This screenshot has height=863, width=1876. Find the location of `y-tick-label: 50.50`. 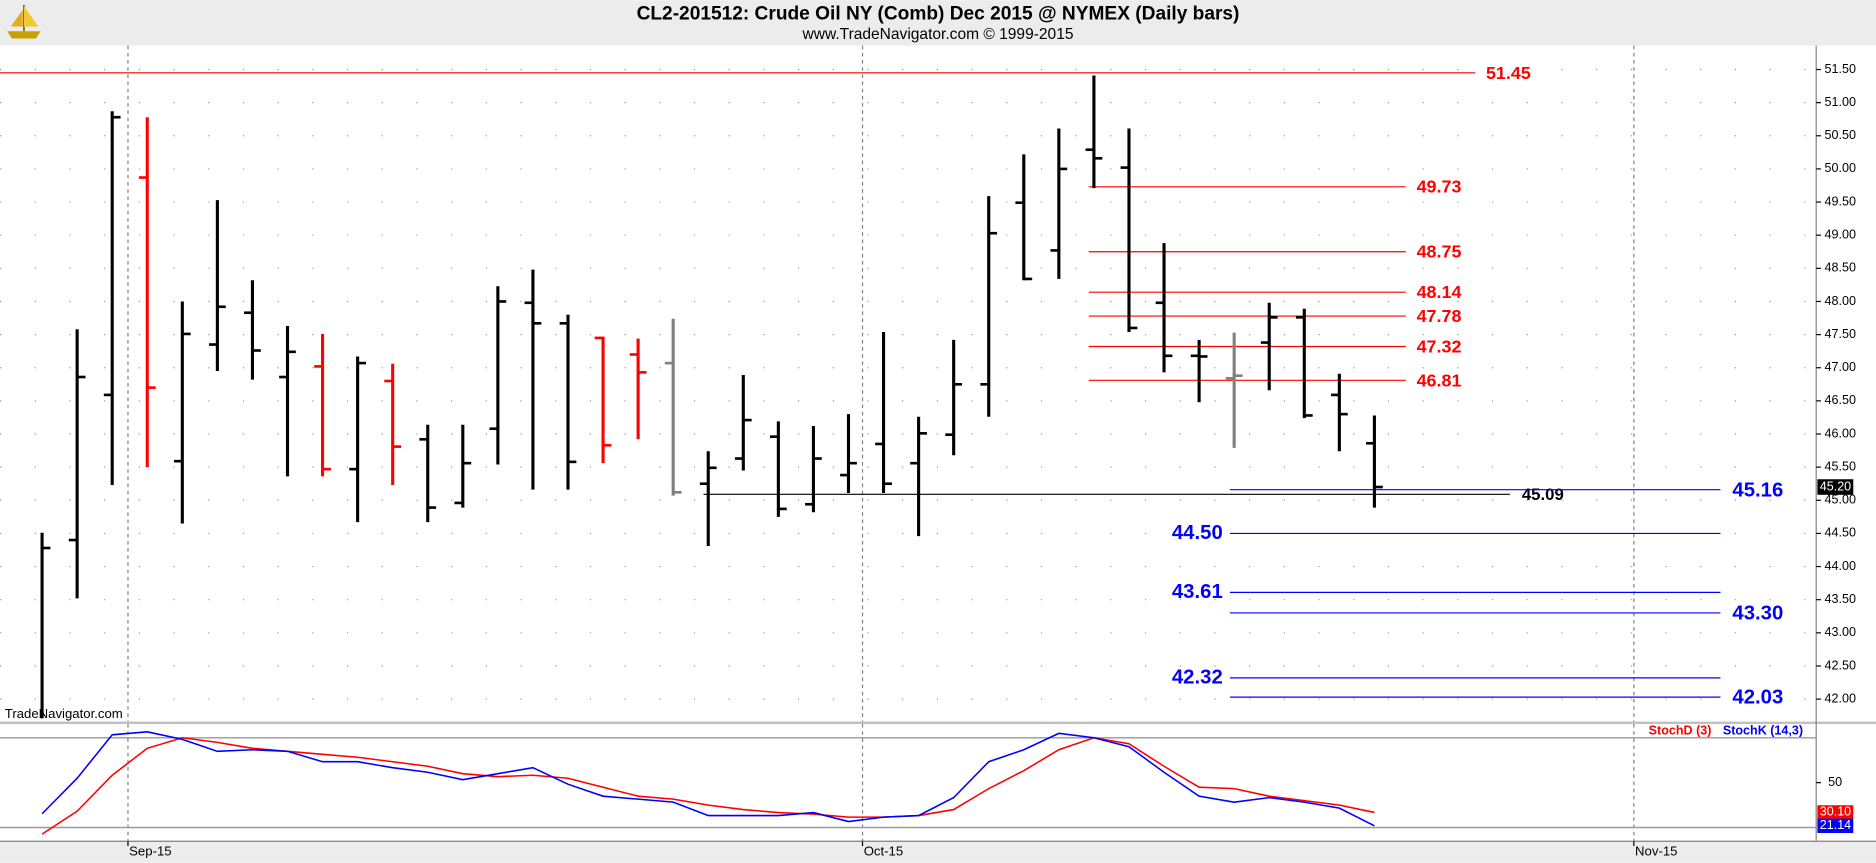

y-tick-label: 50.50 is located at coordinates (1840, 135).